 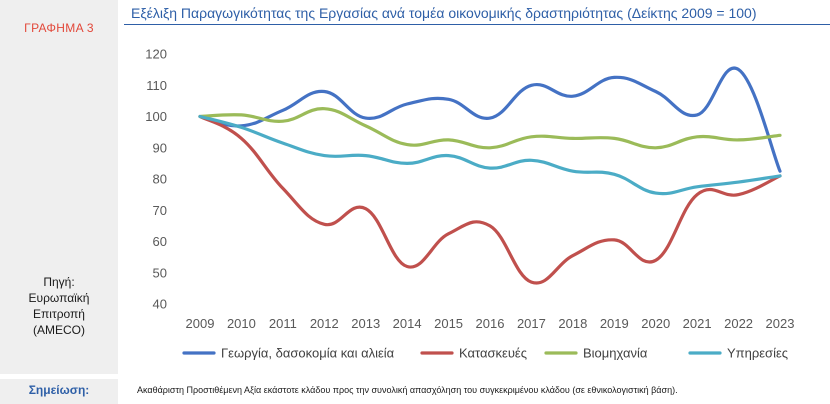 I want to click on y-tick-label: 100, so click(x=156, y=116).